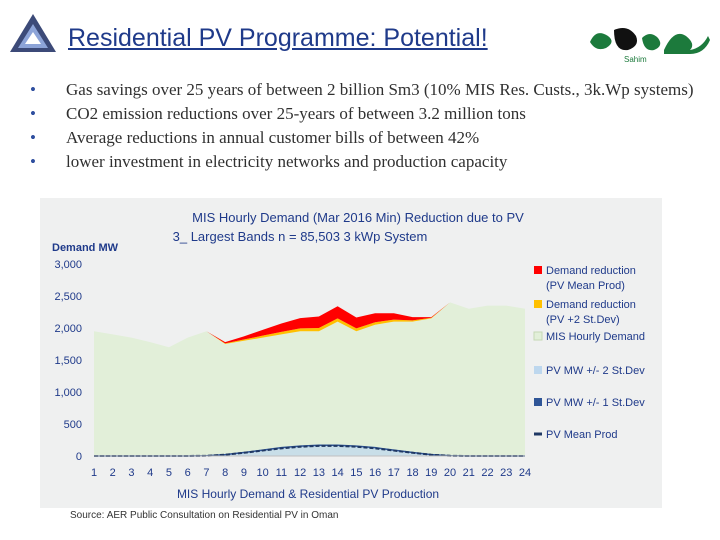 This screenshot has width=720, height=540. What do you see at coordinates (319, 473) in the screenshot?
I see `x-tick-label: 13` at bounding box center [319, 473].